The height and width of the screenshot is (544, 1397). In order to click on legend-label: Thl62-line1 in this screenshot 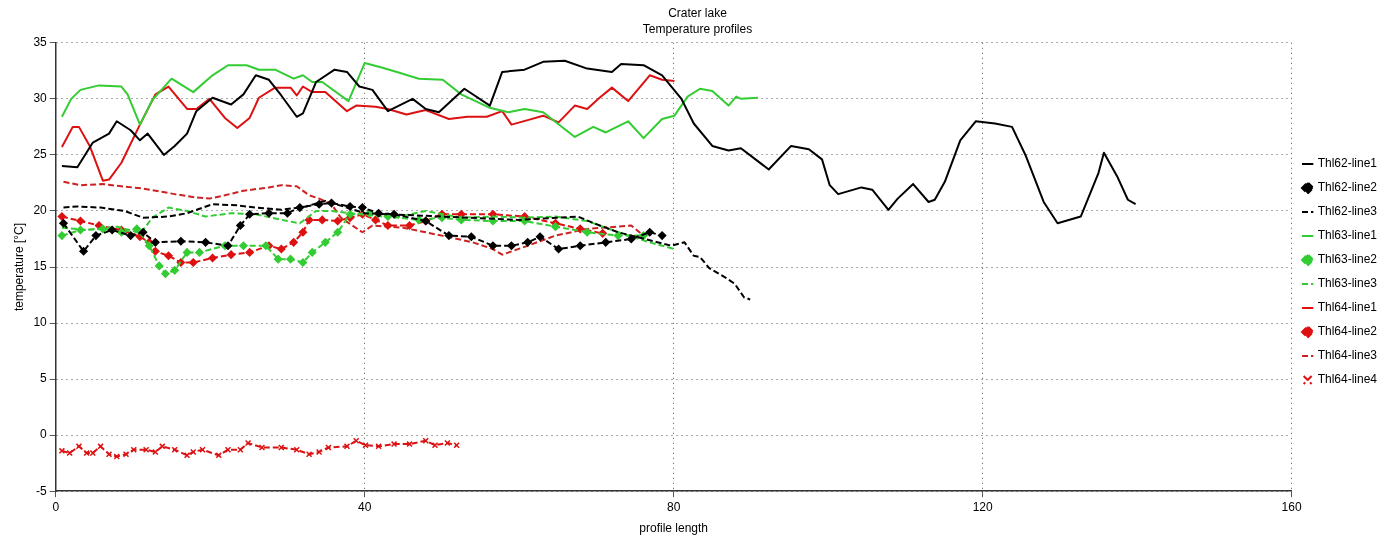, I will do `click(1347, 163)`.